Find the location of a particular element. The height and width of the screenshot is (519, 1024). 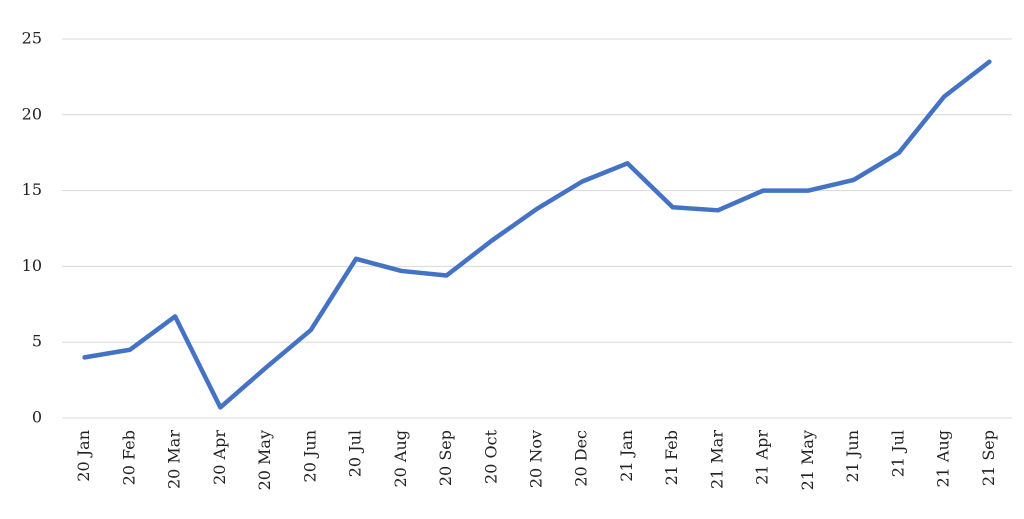

x-tick-label: 21 Sep is located at coordinates (988, 458).